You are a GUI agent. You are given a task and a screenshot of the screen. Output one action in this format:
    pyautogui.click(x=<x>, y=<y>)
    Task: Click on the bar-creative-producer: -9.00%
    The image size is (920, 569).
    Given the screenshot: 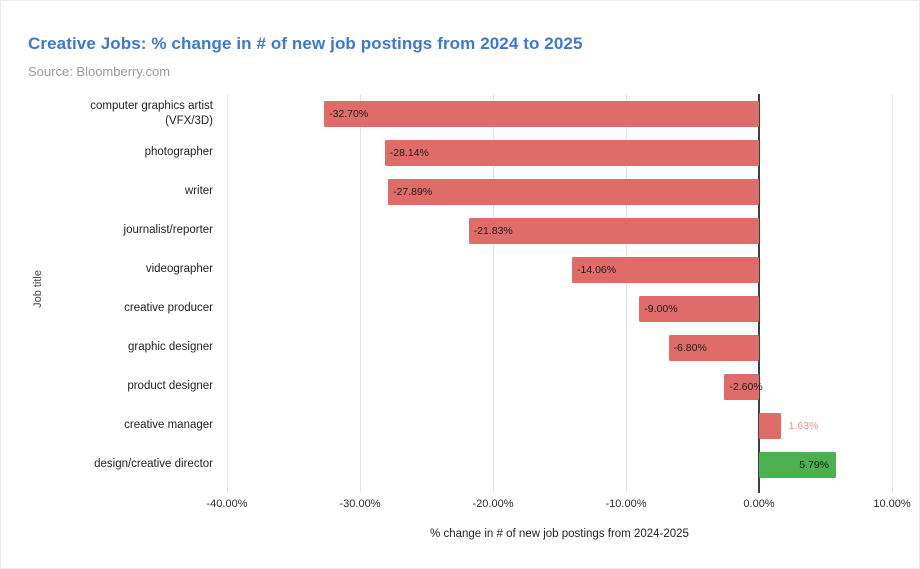 What is the action you would take?
    pyautogui.click(x=699, y=308)
    